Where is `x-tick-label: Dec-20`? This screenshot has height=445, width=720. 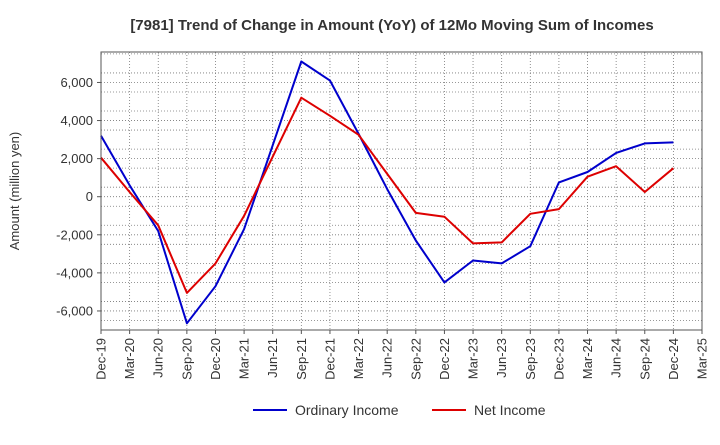 x-tick-label: Dec-20 is located at coordinates (215, 359).